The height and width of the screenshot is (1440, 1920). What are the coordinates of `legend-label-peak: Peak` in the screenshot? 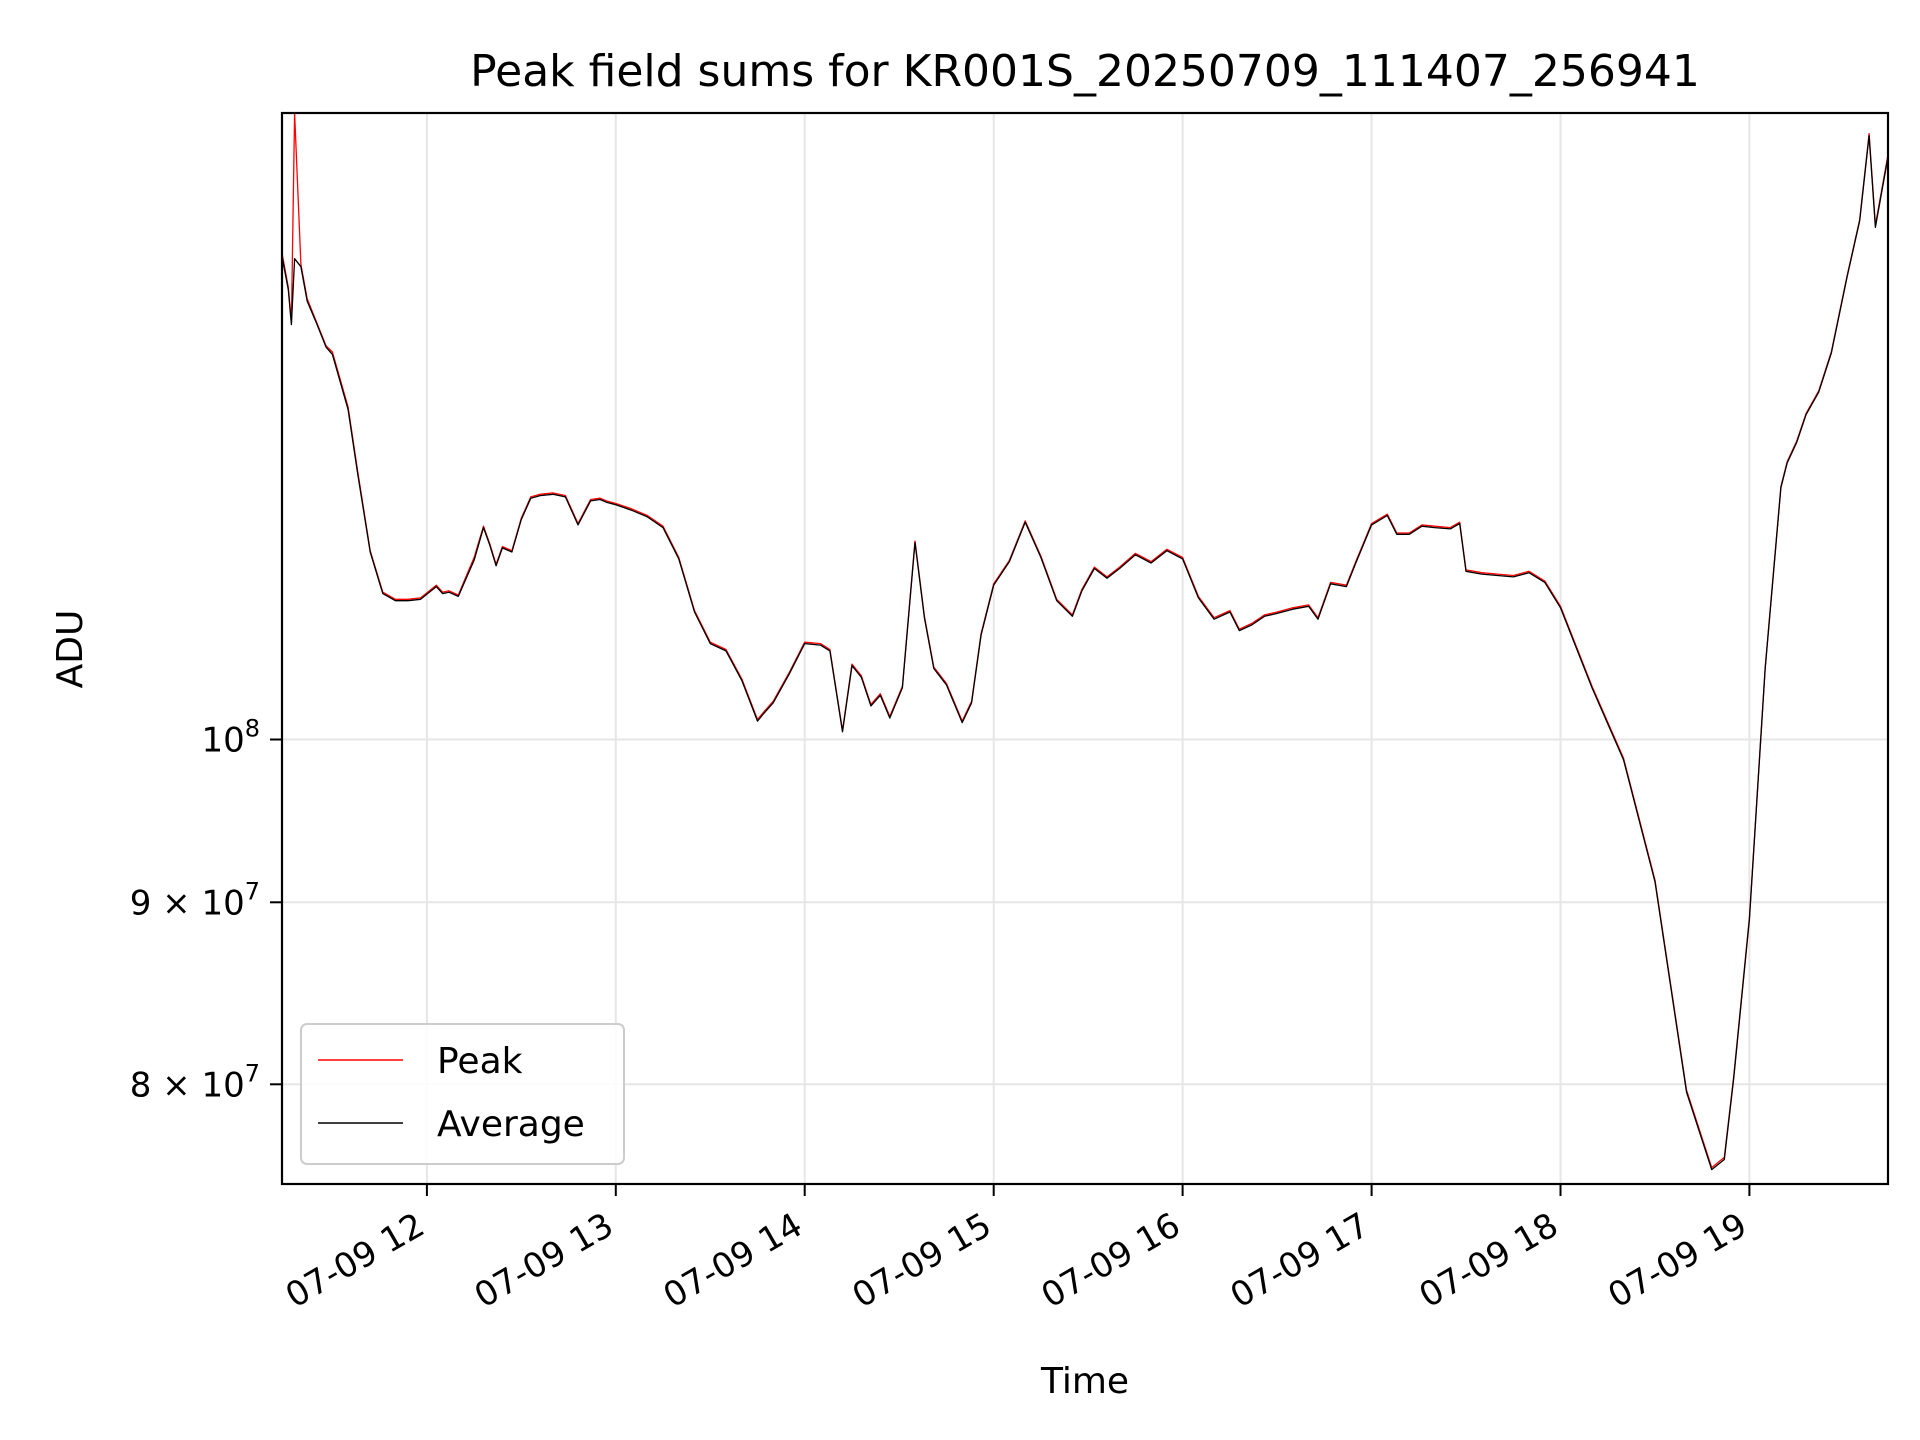 It's located at (480, 1061).